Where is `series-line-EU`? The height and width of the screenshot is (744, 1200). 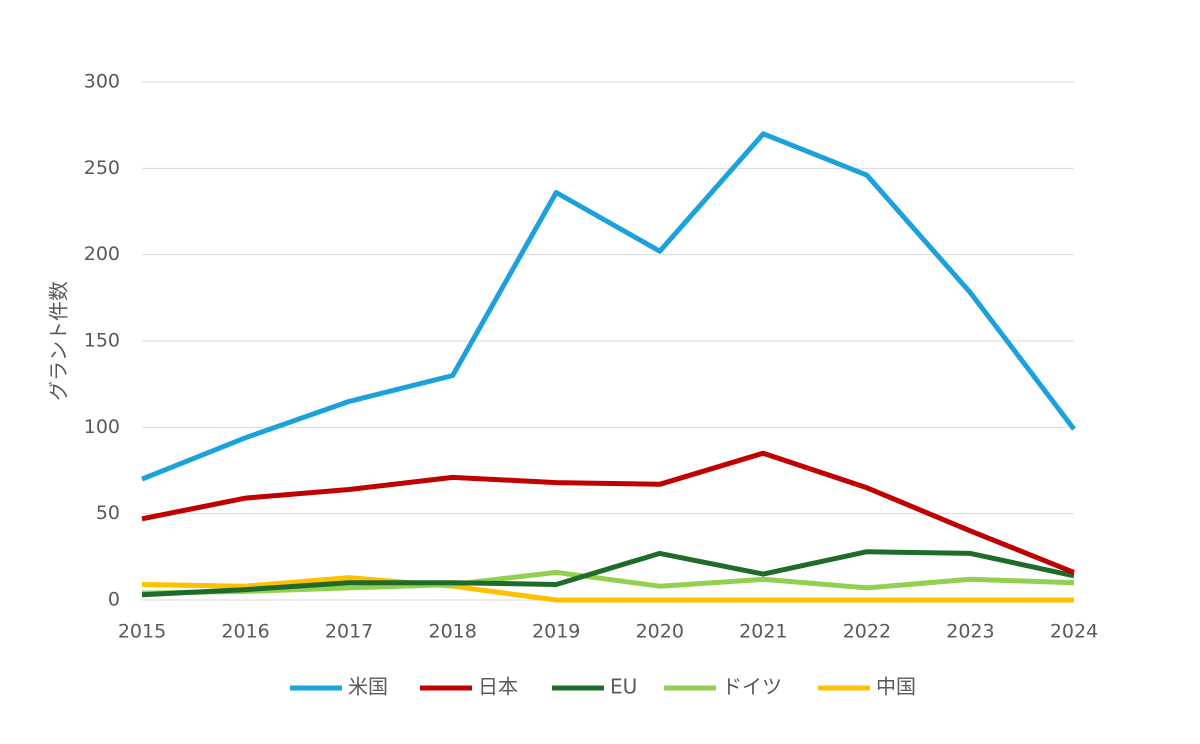 series-line-EU is located at coordinates (608, 573).